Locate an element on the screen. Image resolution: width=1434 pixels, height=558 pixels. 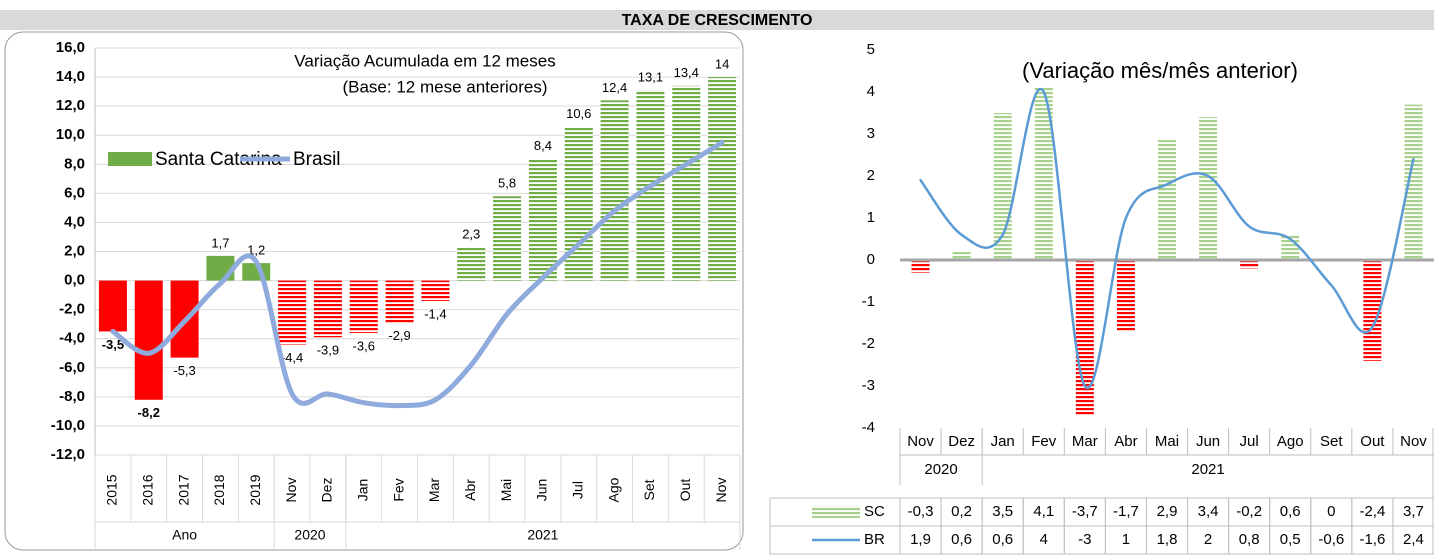
data-label: 8,4 is located at coordinates (543, 145).